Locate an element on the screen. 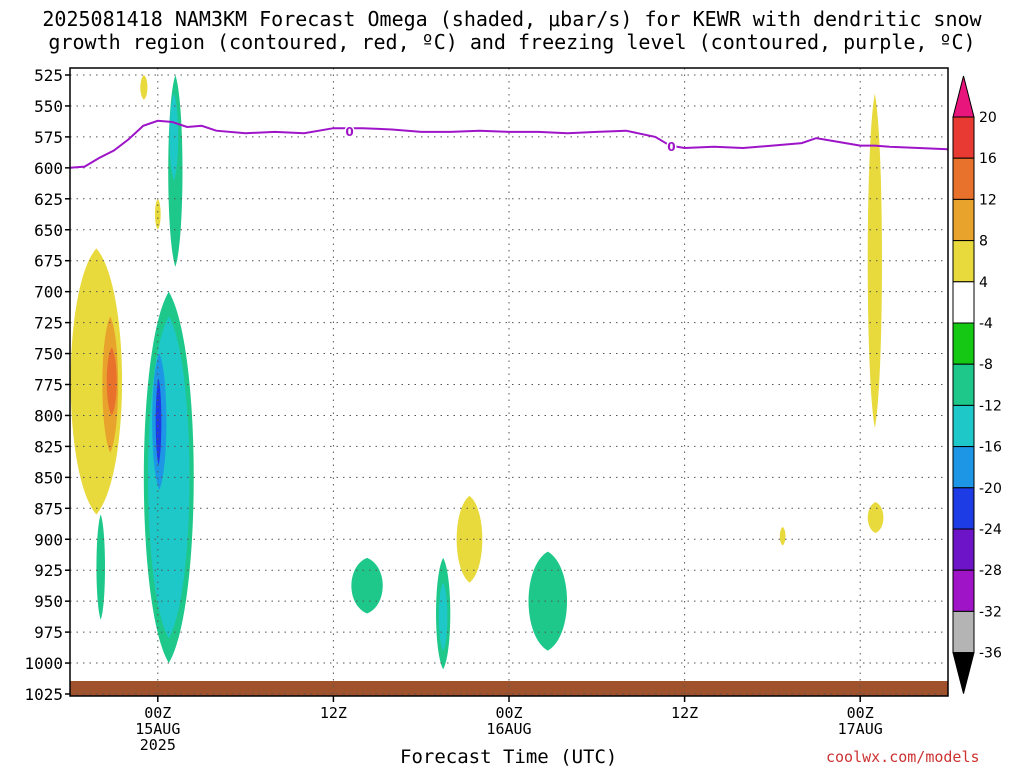 This screenshot has width=1024, height=768. y-tick-label: 550 is located at coordinates (48, 106).